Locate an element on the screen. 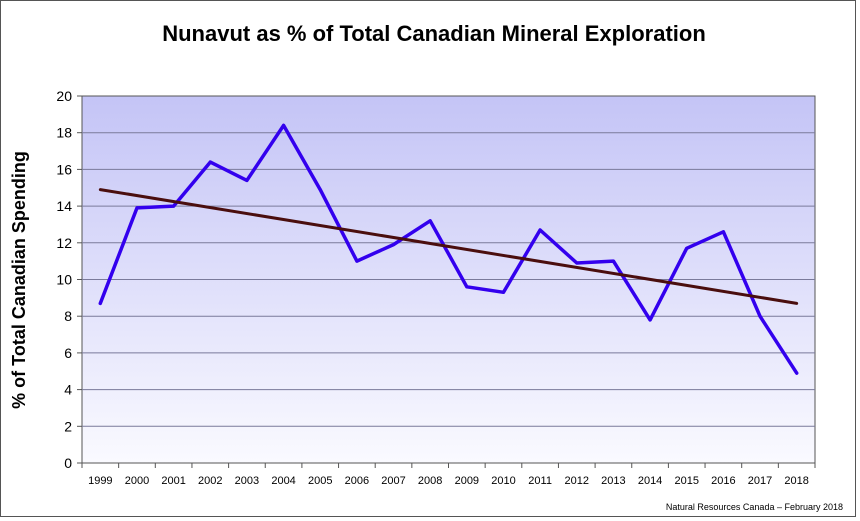 This screenshot has height=521, width=860. y-tick-label: 0 is located at coordinates (68, 463).